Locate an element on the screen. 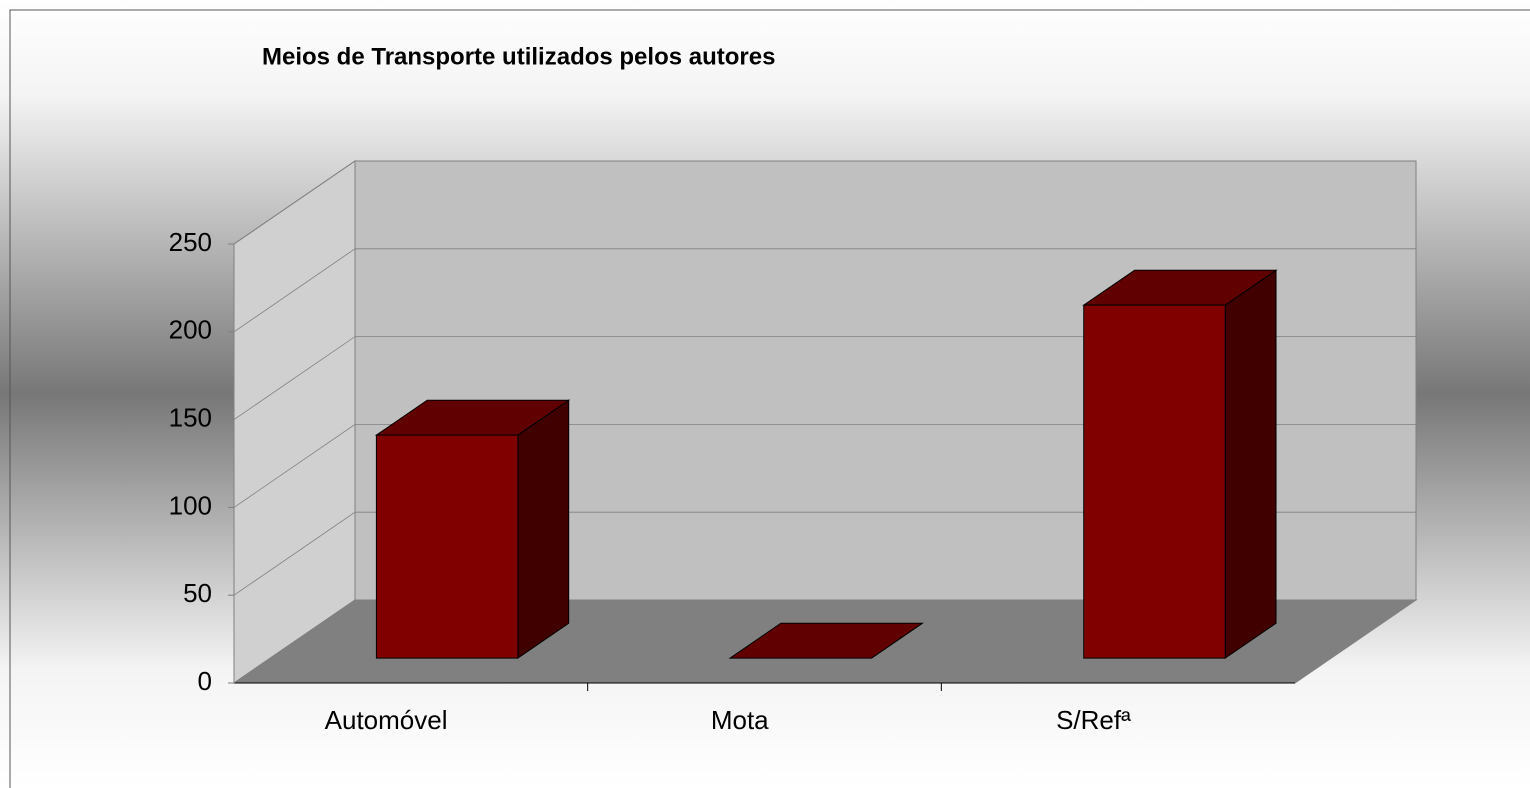 Image resolution: width=1530 pixels, height=788 pixels. side-wall is located at coordinates (294, 422).